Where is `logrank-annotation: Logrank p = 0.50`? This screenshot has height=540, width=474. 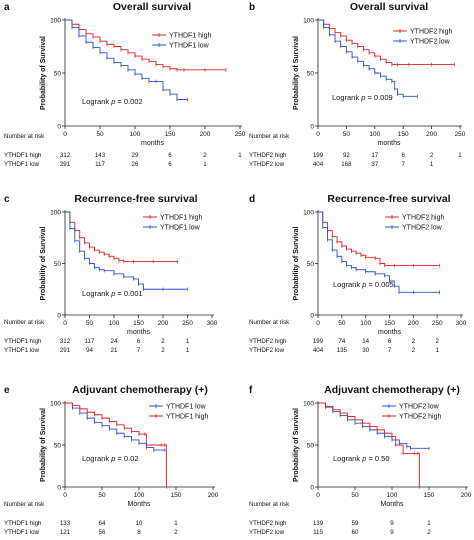 logrank-annotation: Logrank p = 0.50 is located at coordinates (361, 458).